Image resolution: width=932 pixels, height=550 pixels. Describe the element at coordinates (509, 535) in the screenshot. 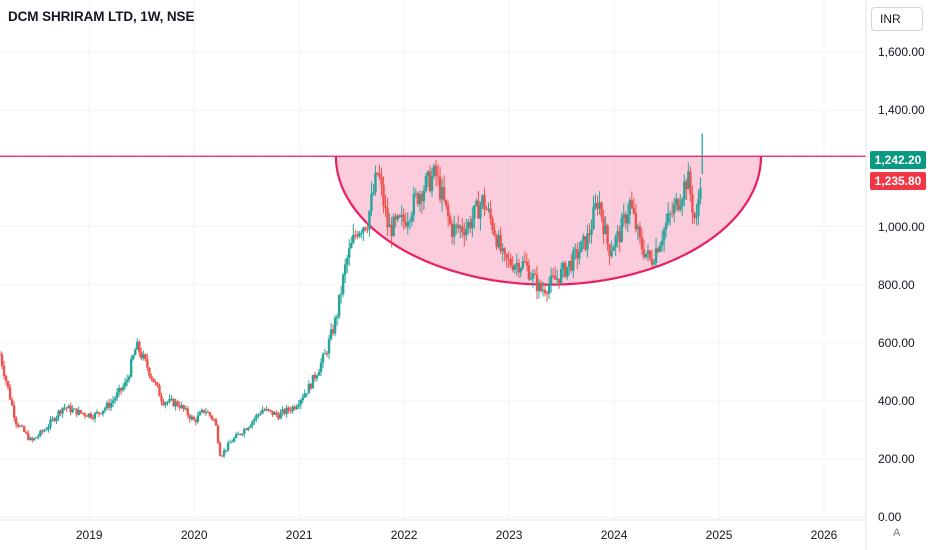

I see `x-tick-label: 2023` at that location.